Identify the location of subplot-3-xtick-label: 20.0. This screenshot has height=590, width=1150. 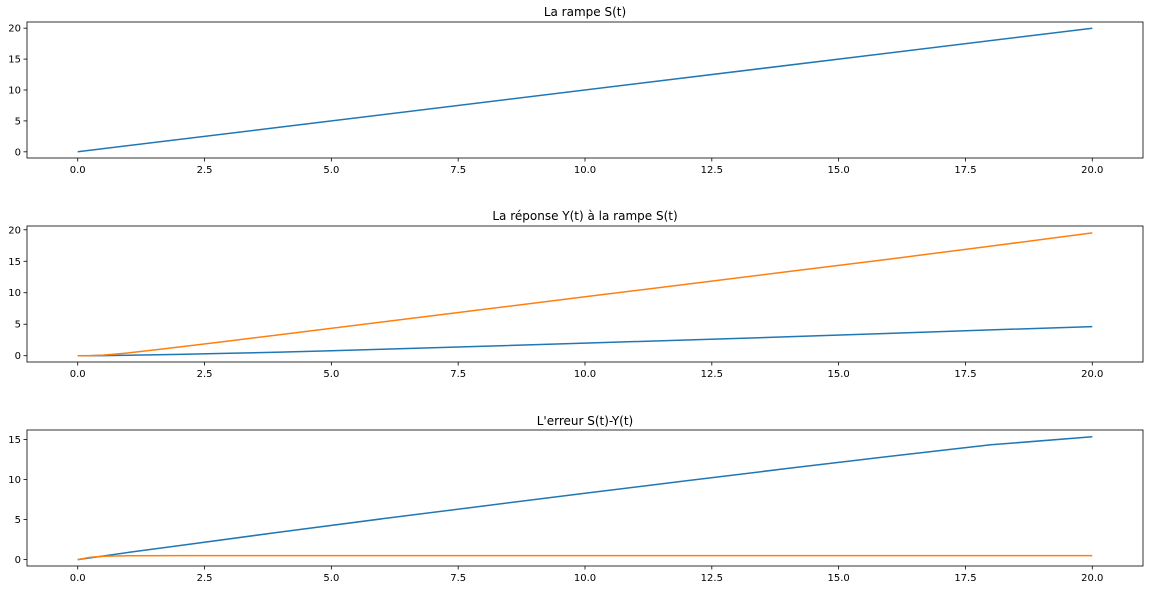
(1092, 578).